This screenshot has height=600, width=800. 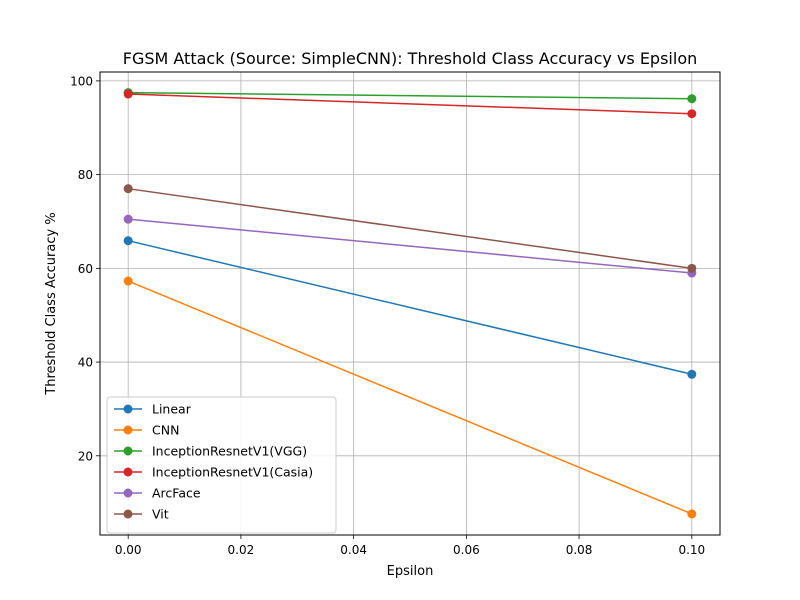 I want to click on x-axis-label: Epsilon, so click(x=410, y=571).